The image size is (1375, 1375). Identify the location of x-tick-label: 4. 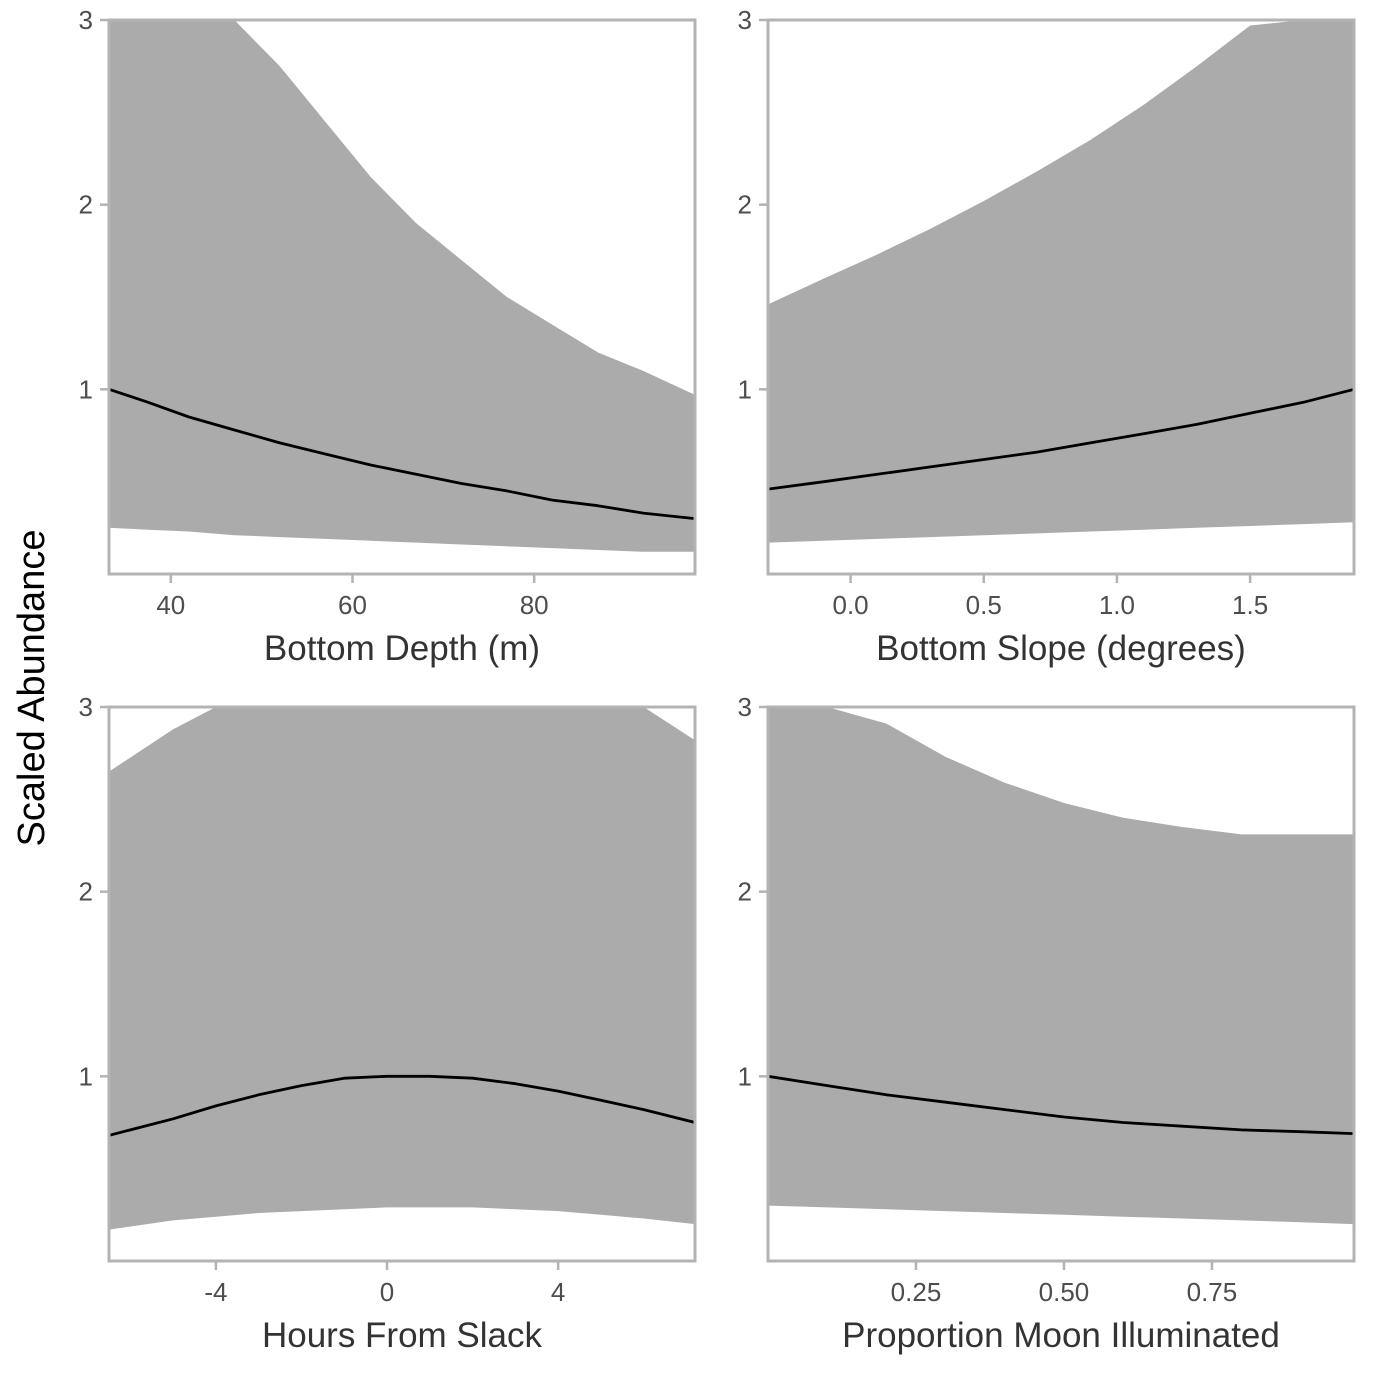
(558, 1292).